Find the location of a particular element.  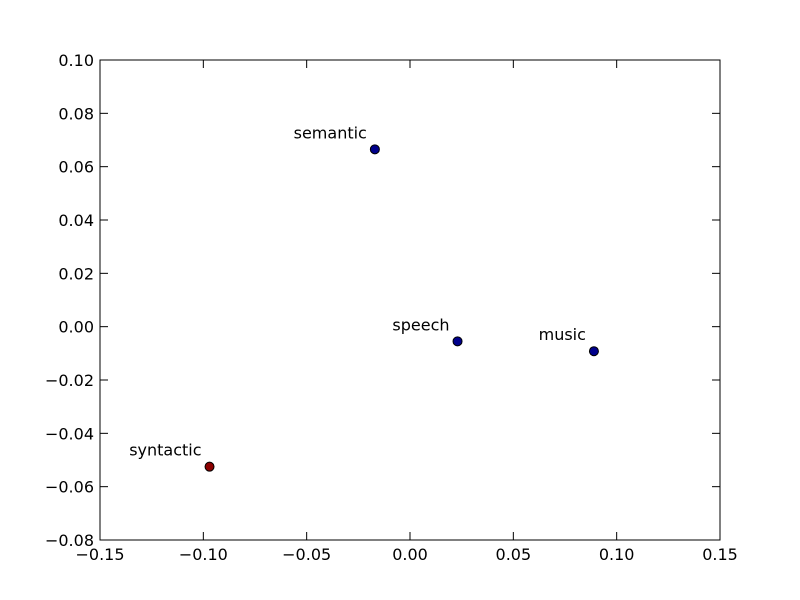

point-label-semantic: semantic is located at coordinates (330, 132).